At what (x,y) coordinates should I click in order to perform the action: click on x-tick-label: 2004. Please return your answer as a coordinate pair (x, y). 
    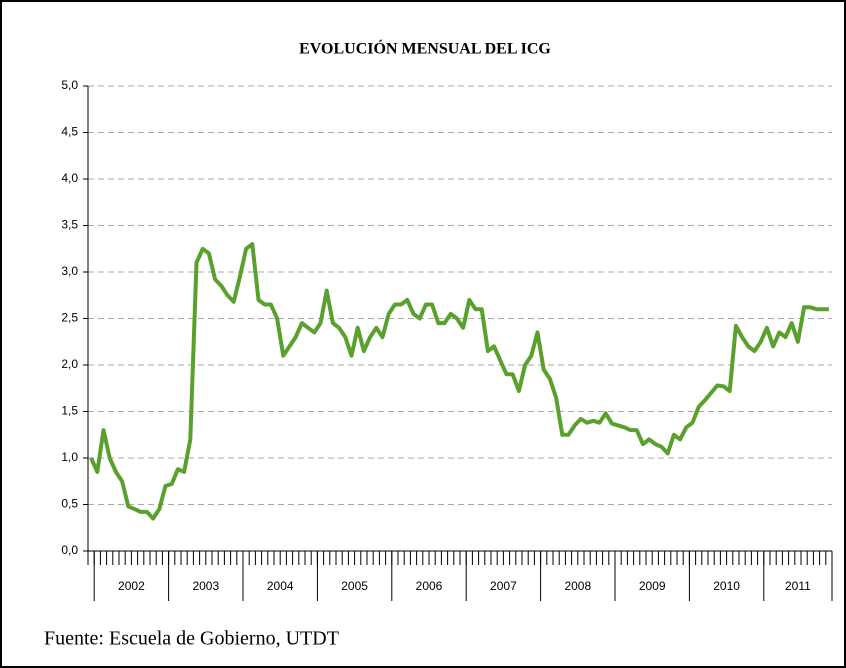
    Looking at the image, I should click on (280, 586).